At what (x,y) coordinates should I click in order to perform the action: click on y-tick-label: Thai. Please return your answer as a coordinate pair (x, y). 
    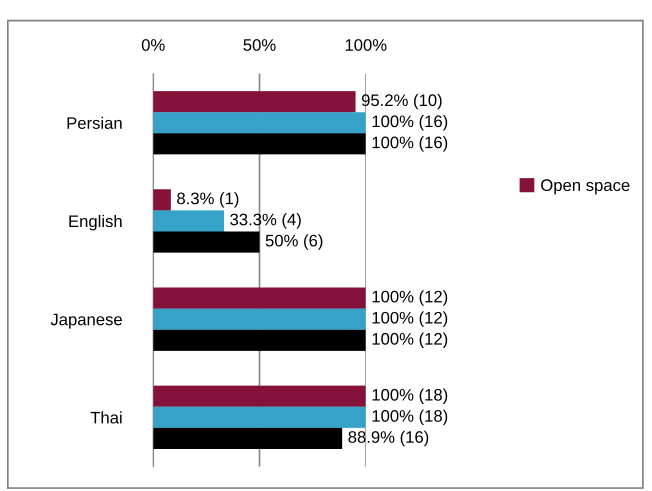
    Looking at the image, I should click on (106, 417).